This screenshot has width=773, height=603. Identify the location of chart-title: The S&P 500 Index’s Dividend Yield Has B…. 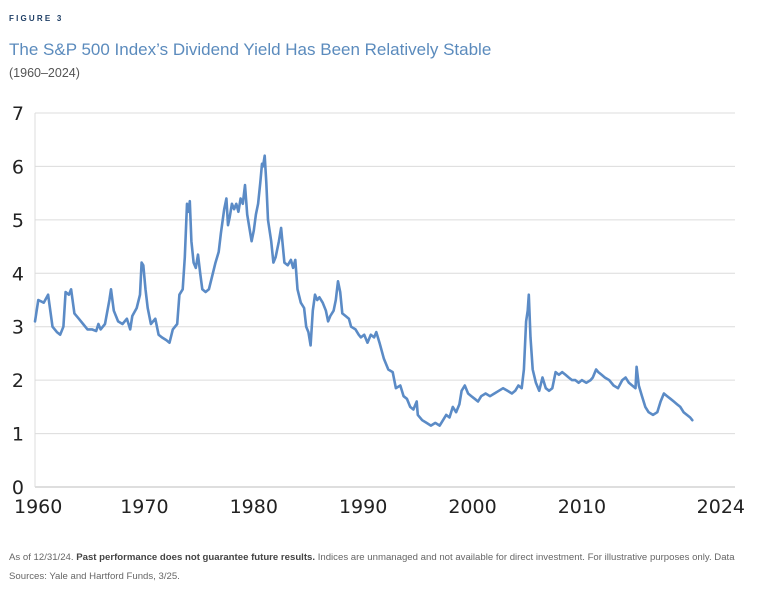
(250, 49).